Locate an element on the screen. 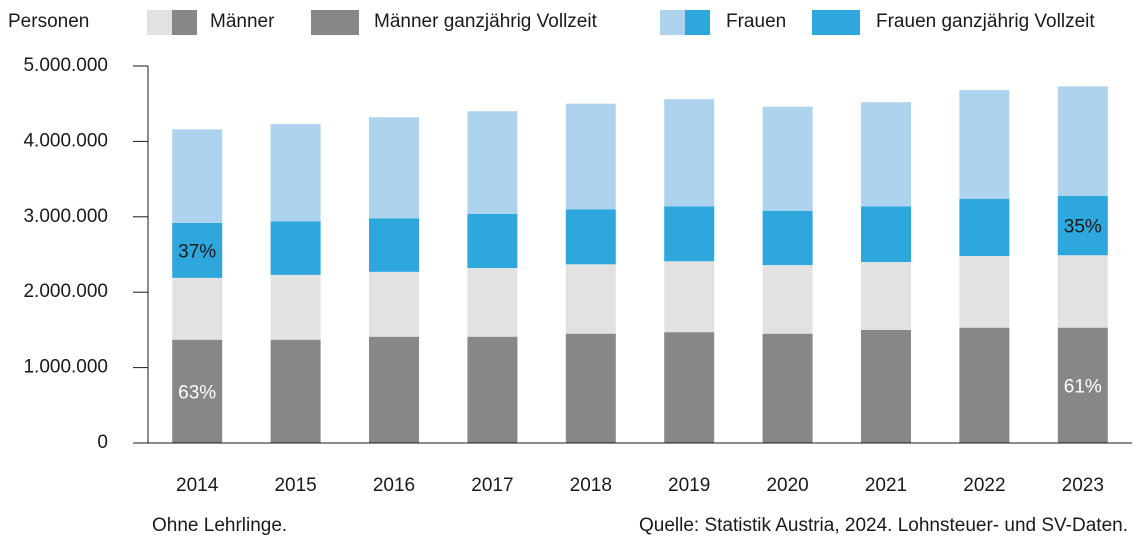 This screenshot has width=1137, height=536. legend-label: Frauen ganzjährig Vollzeit is located at coordinates (985, 21).